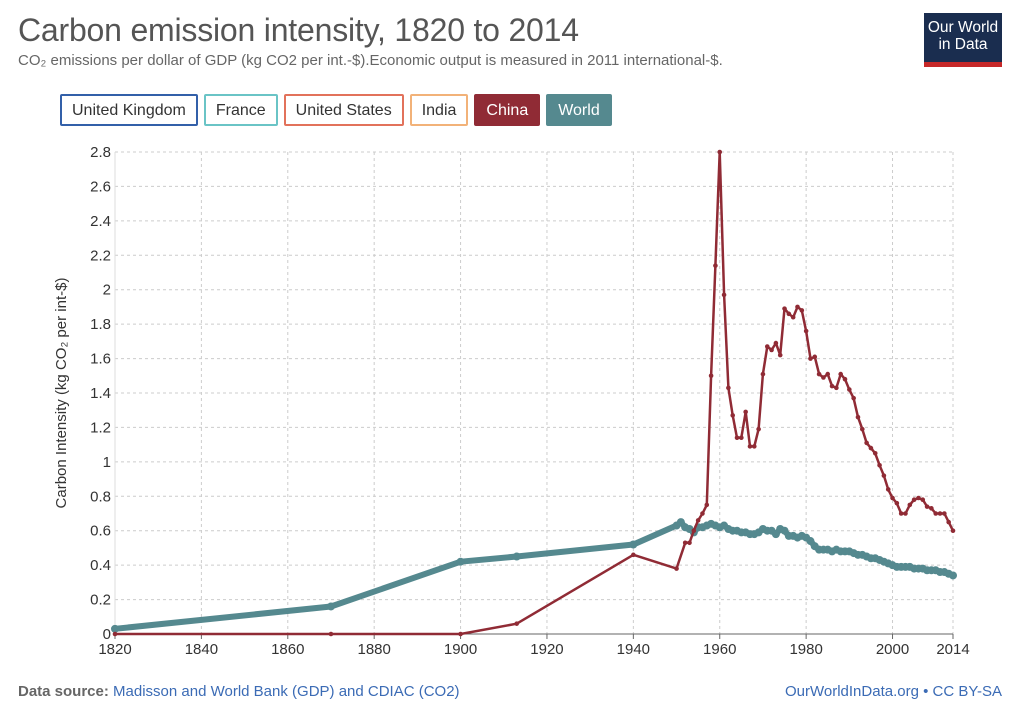  I want to click on logo-line-2: in Data, so click(963, 44).